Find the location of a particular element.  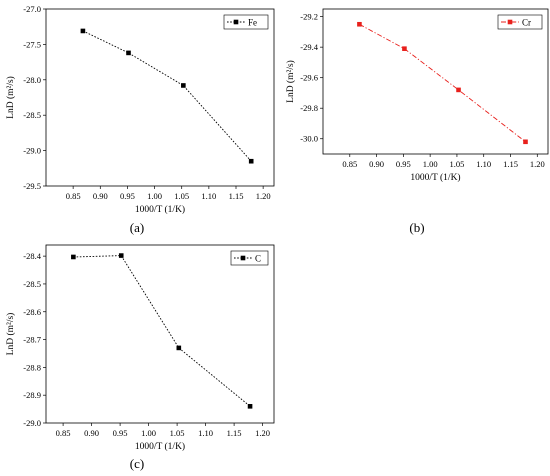

y-tick-label: -29.2 is located at coordinates (309, 17).